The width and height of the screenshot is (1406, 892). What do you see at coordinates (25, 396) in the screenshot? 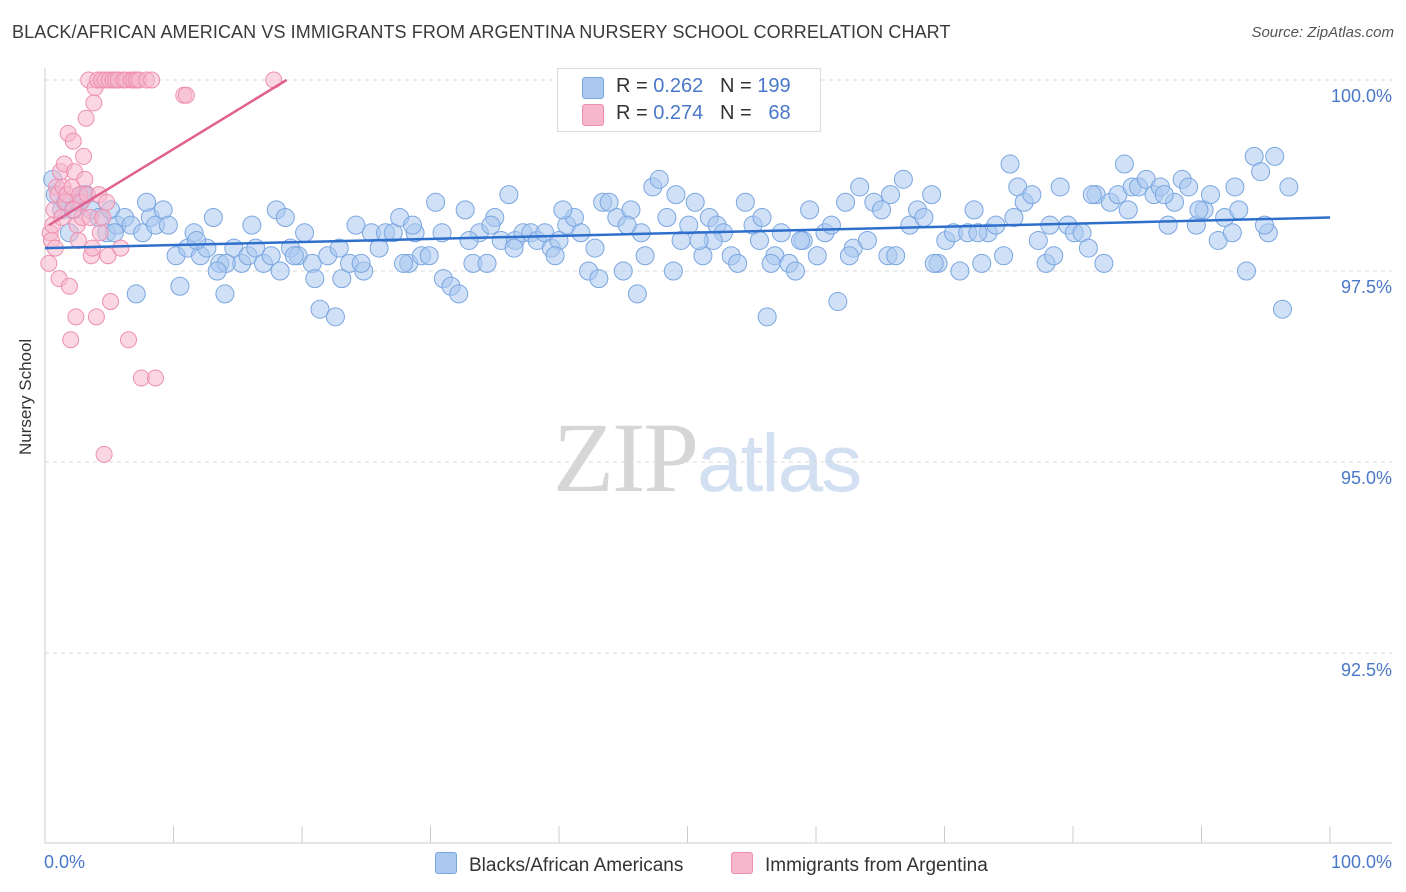
I see `y-axis-label: Nursery School` at bounding box center [25, 396].